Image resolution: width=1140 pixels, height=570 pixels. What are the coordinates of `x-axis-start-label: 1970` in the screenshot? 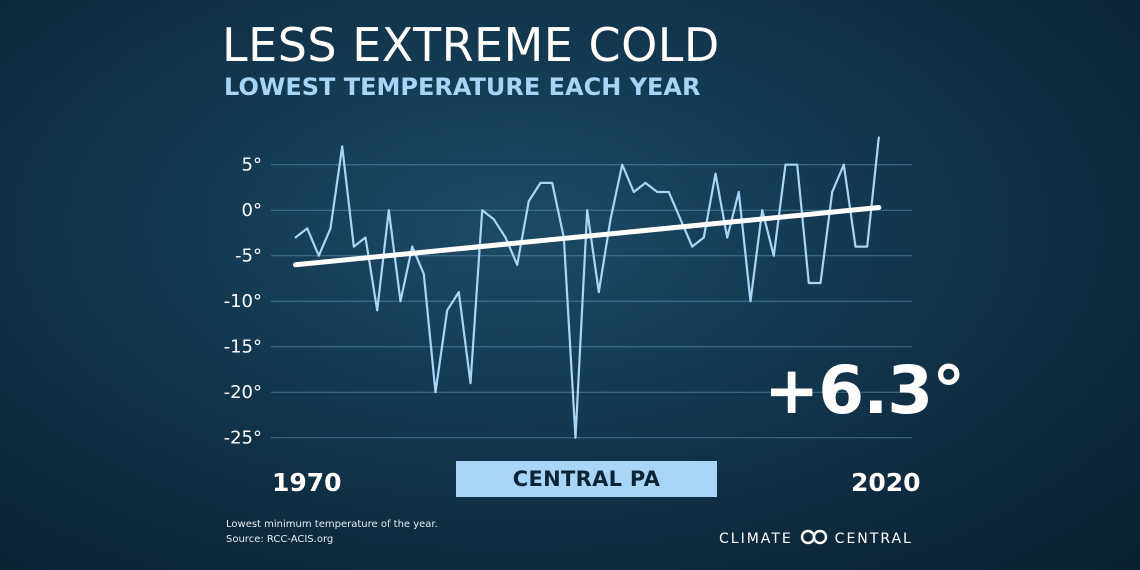 It's located at (307, 482).